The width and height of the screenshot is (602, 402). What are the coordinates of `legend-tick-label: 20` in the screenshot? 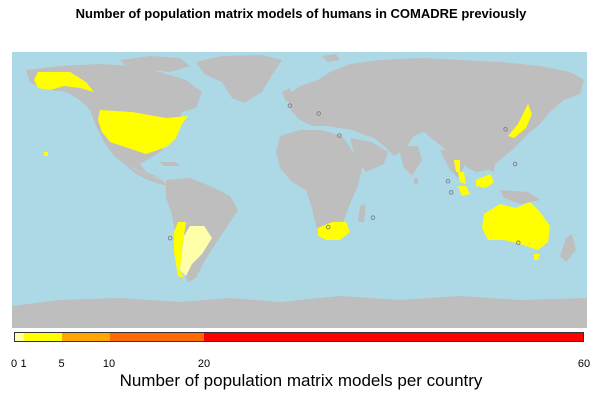 It's located at (204, 364).